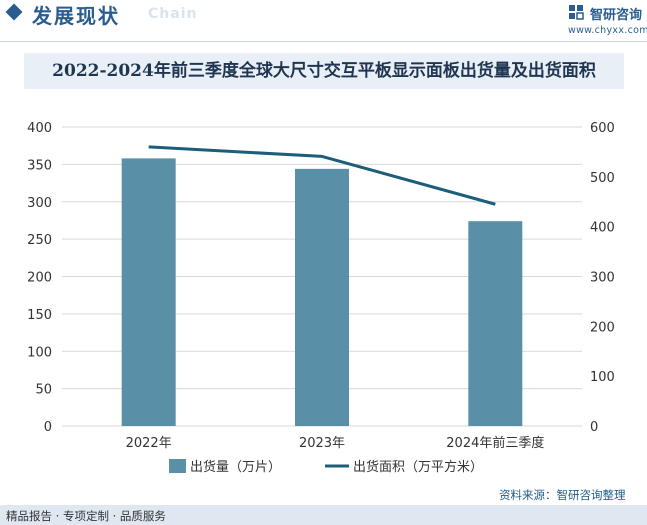  Describe the element at coordinates (48, 427) in the screenshot. I see `y-left-tick-label: 0` at that location.